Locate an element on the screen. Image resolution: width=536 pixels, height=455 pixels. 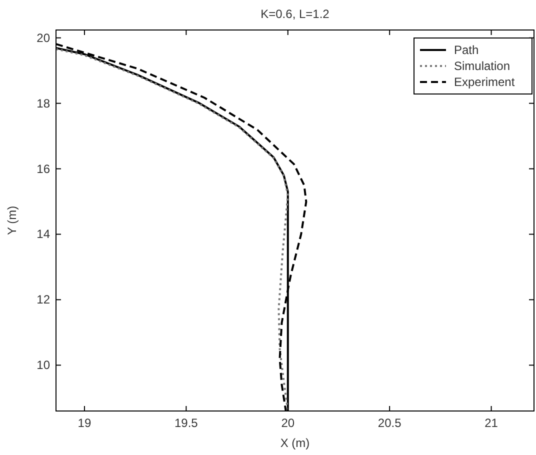
legend-label: Simulation is located at coordinates (482, 66).